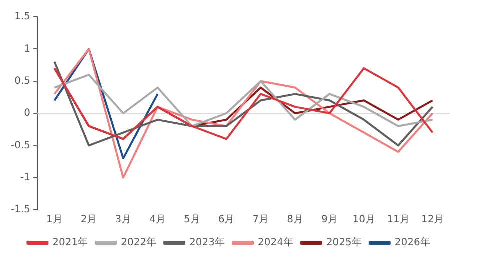 This screenshot has height=266, width=478. I want to click on x-tick-label: 5月, so click(192, 220).